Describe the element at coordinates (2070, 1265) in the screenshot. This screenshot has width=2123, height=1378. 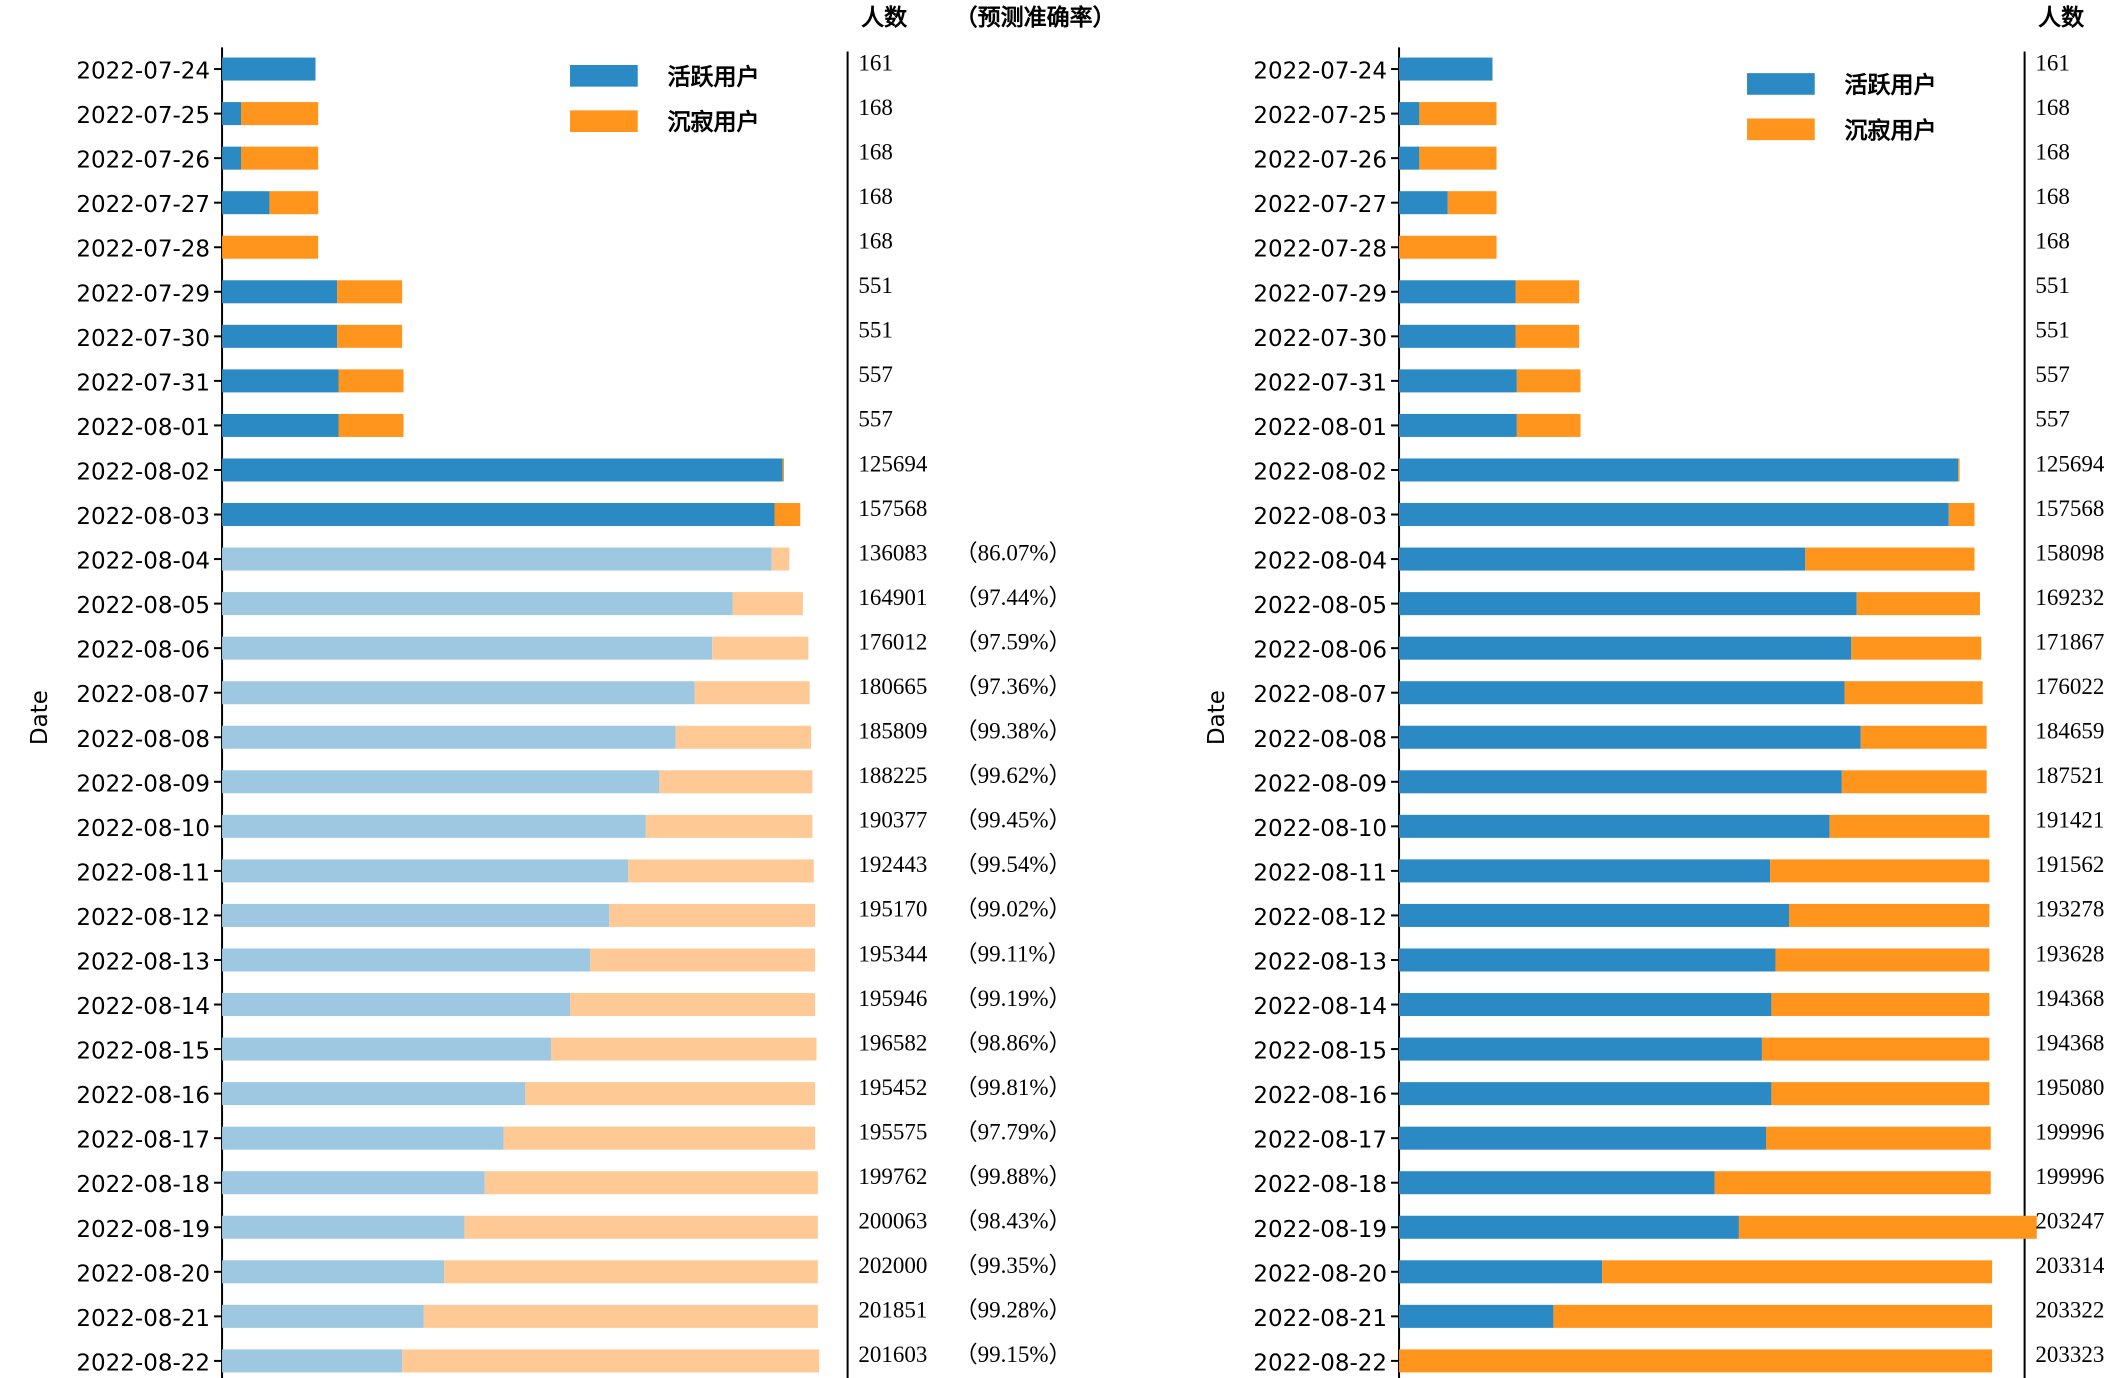
I see `total-label: 203314` at that location.